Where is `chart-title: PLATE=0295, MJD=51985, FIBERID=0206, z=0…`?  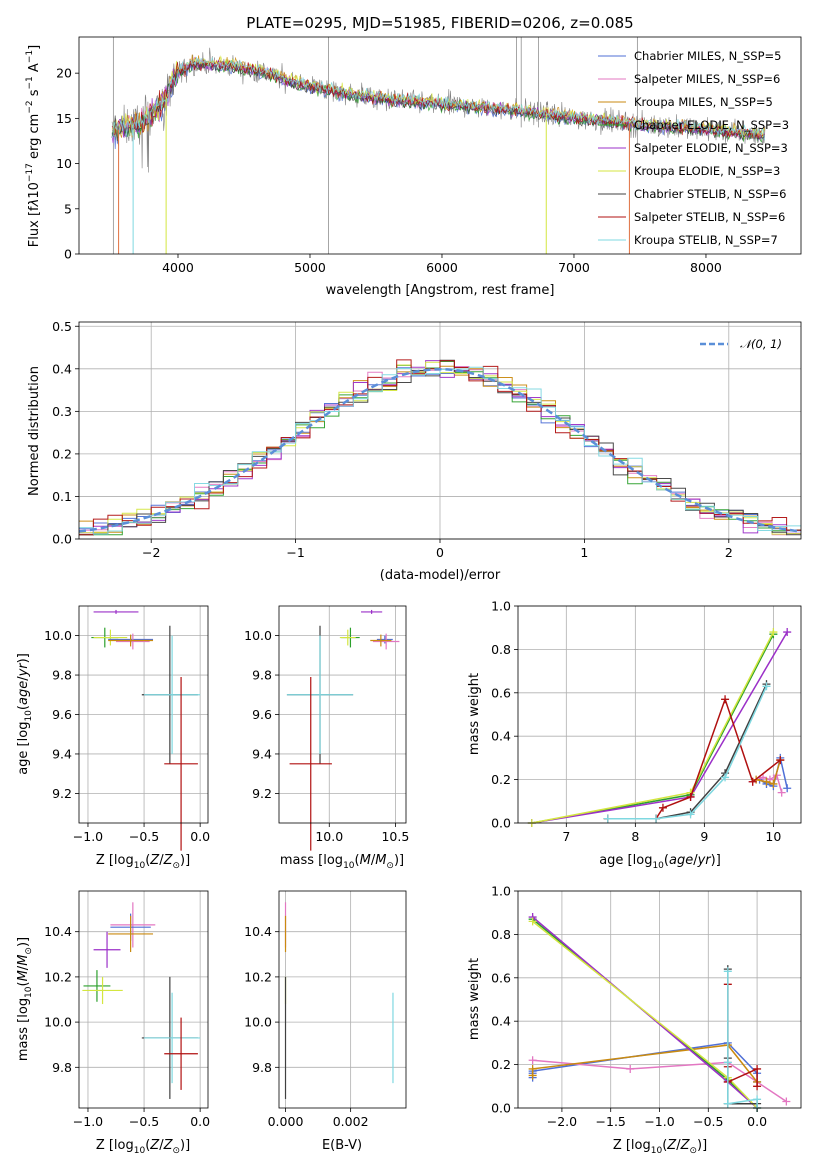 chart-title: PLATE=0295, MJD=51985, FIBERID=0206, z=0… is located at coordinates (439, 23).